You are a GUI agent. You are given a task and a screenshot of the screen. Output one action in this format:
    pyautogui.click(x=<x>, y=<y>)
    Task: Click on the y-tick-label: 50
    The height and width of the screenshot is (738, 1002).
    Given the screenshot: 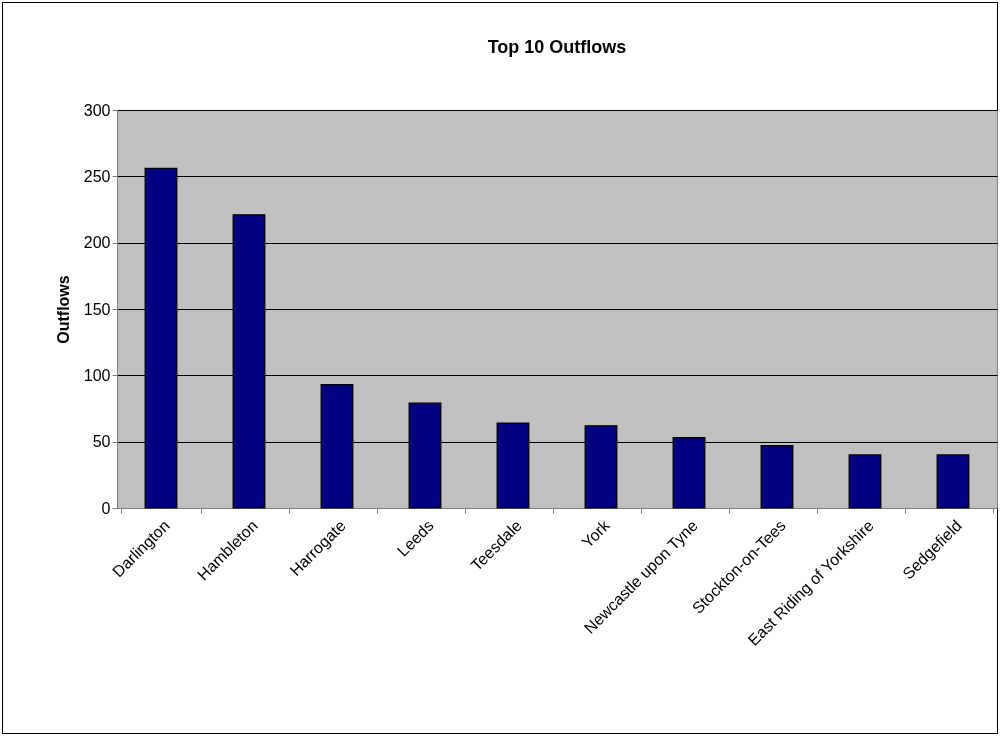 What is the action you would take?
    pyautogui.click(x=101, y=442)
    